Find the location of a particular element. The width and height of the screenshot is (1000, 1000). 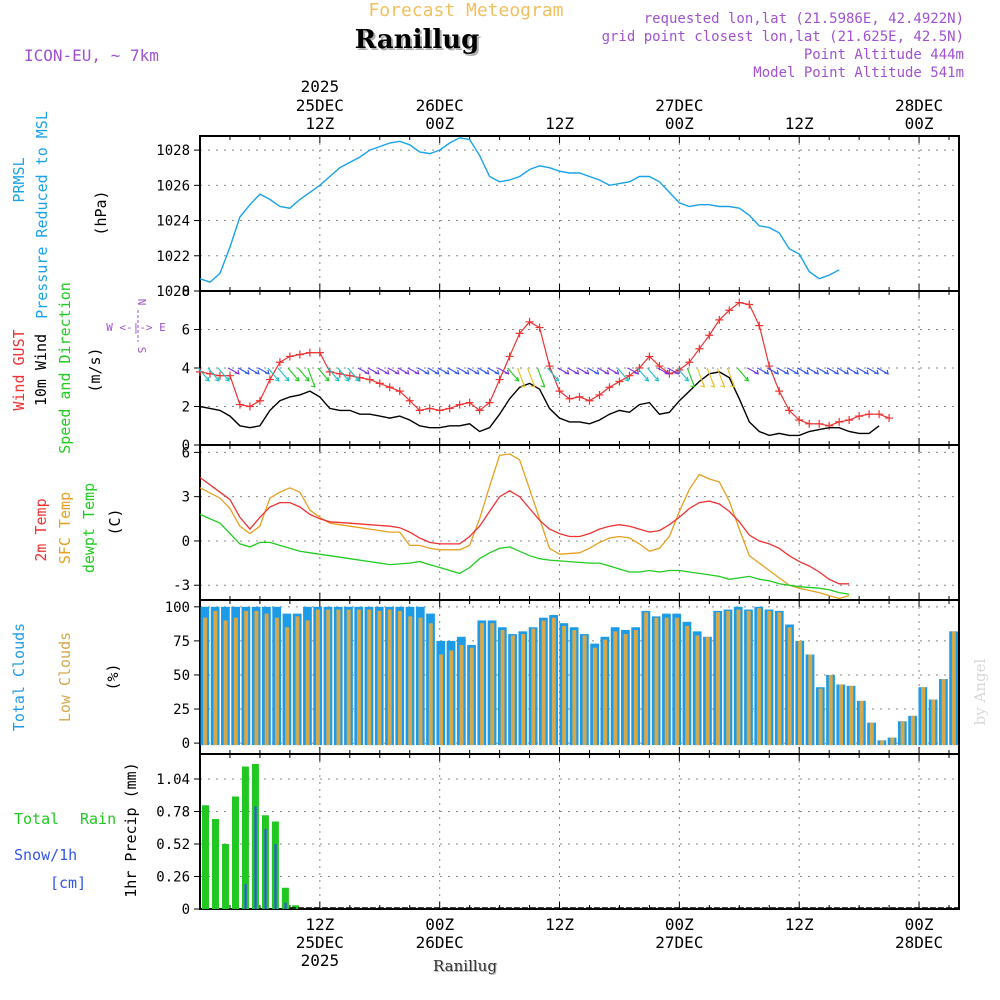

y-tick-label: 0 is located at coordinates (186, 910).